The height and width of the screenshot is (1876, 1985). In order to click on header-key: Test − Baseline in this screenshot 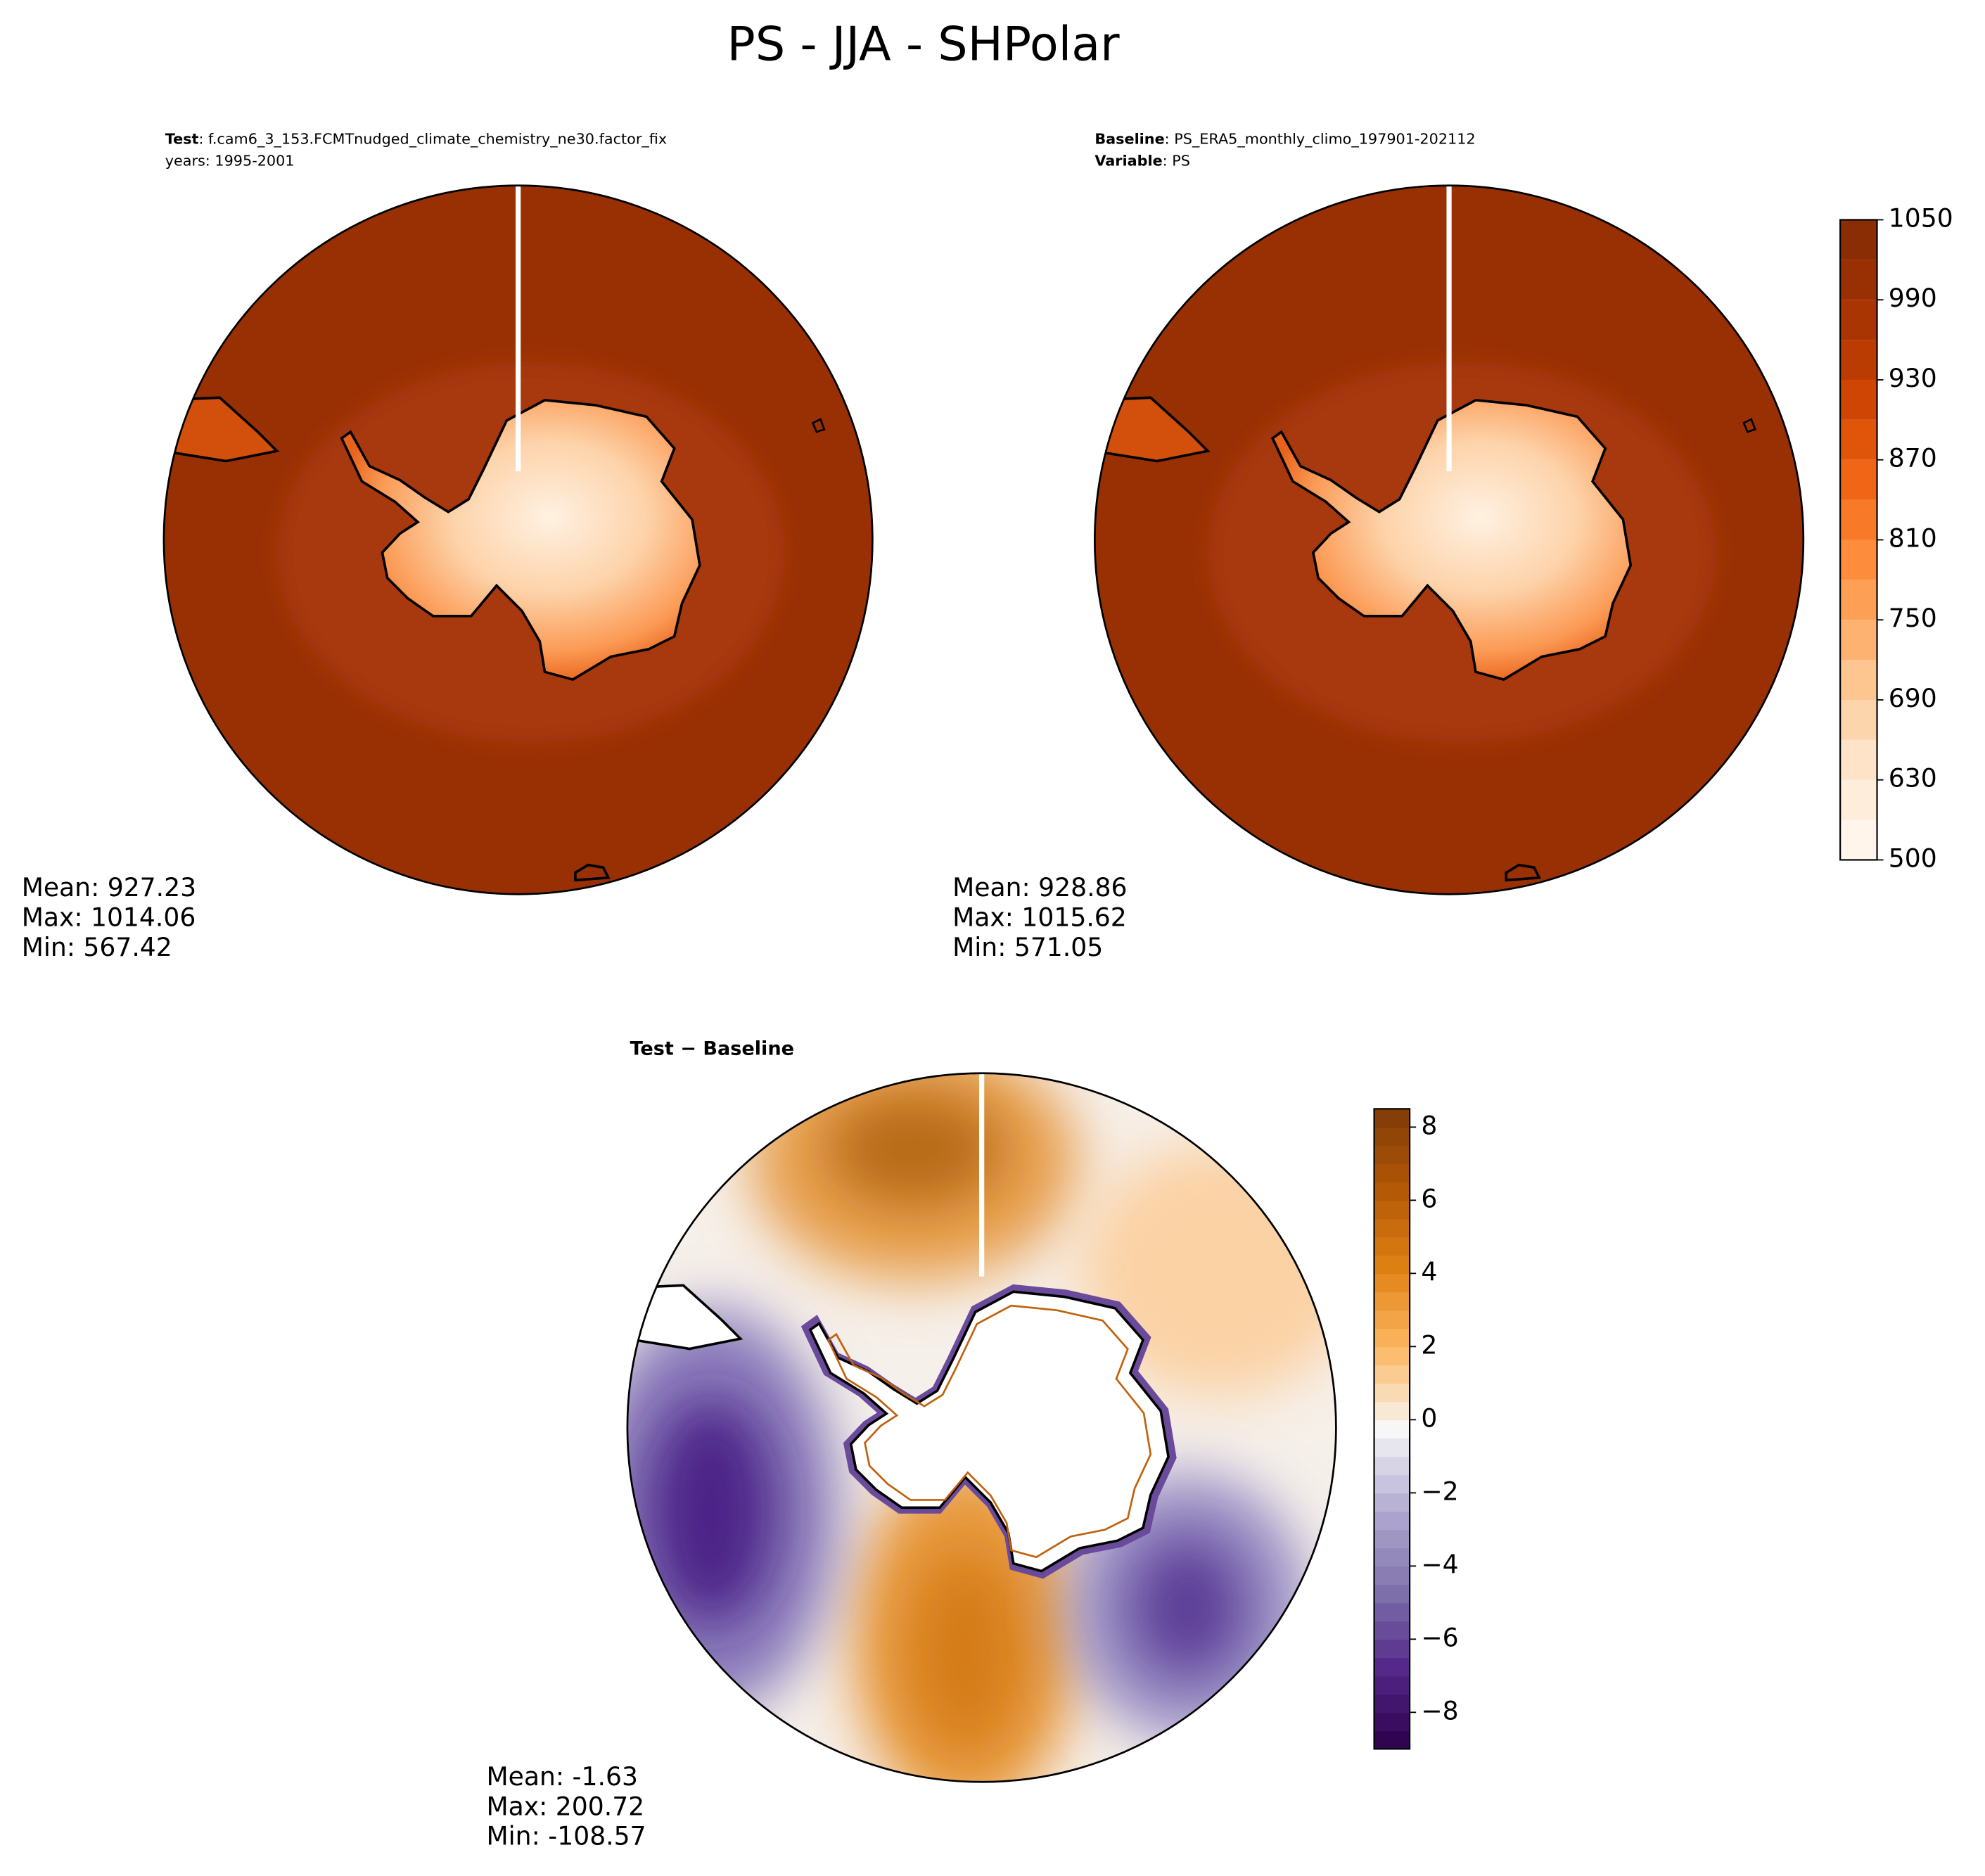, I will do `click(712, 1048)`.